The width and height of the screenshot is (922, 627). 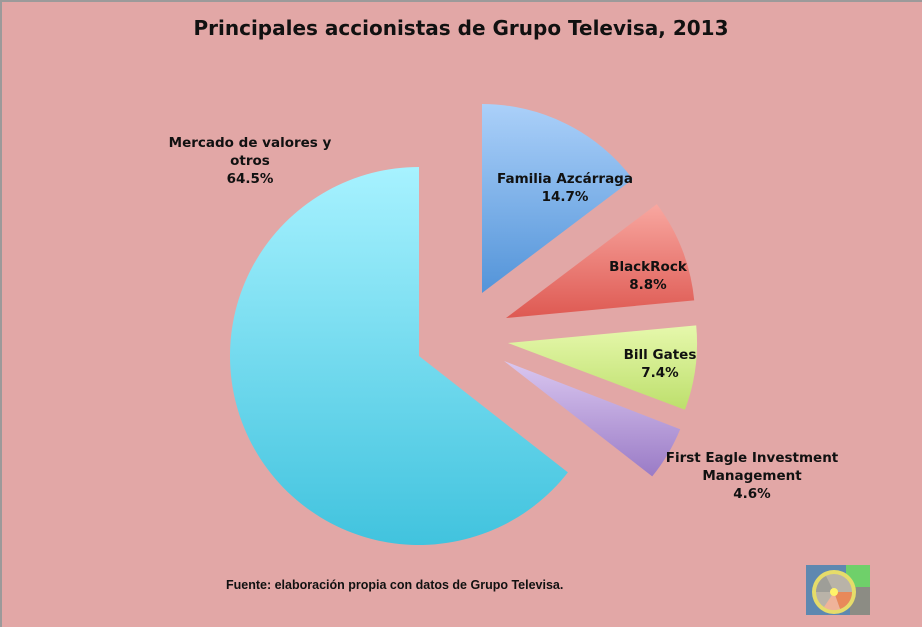 What do you see at coordinates (660, 364) in the screenshot?
I see `label-bill-gates: Bill Gates 7.4%` at bounding box center [660, 364].